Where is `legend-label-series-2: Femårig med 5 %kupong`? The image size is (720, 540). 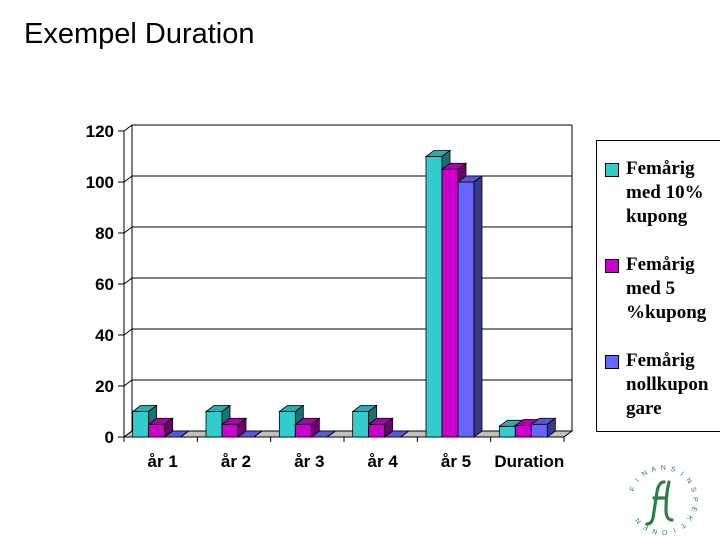 legend-label-series-2: Femårig med 5 %kupong is located at coordinates (666, 288).